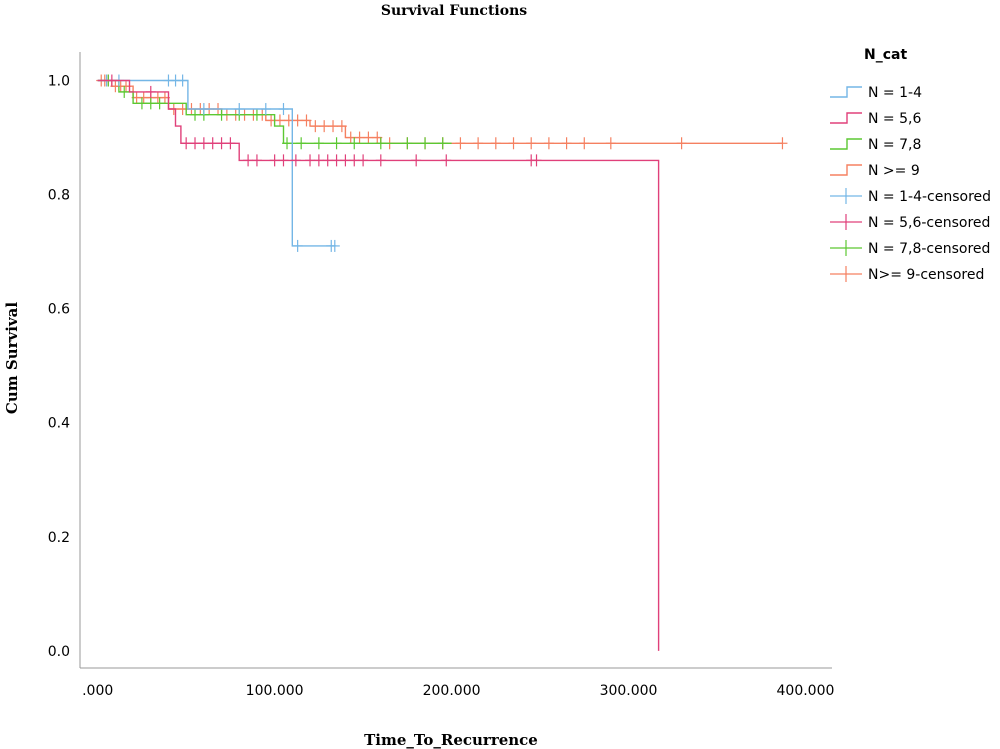 This screenshot has height=749, width=1000. Describe the element at coordinates (885, 55) in the screenshot. I see `legend-title: N_cat` at that location.